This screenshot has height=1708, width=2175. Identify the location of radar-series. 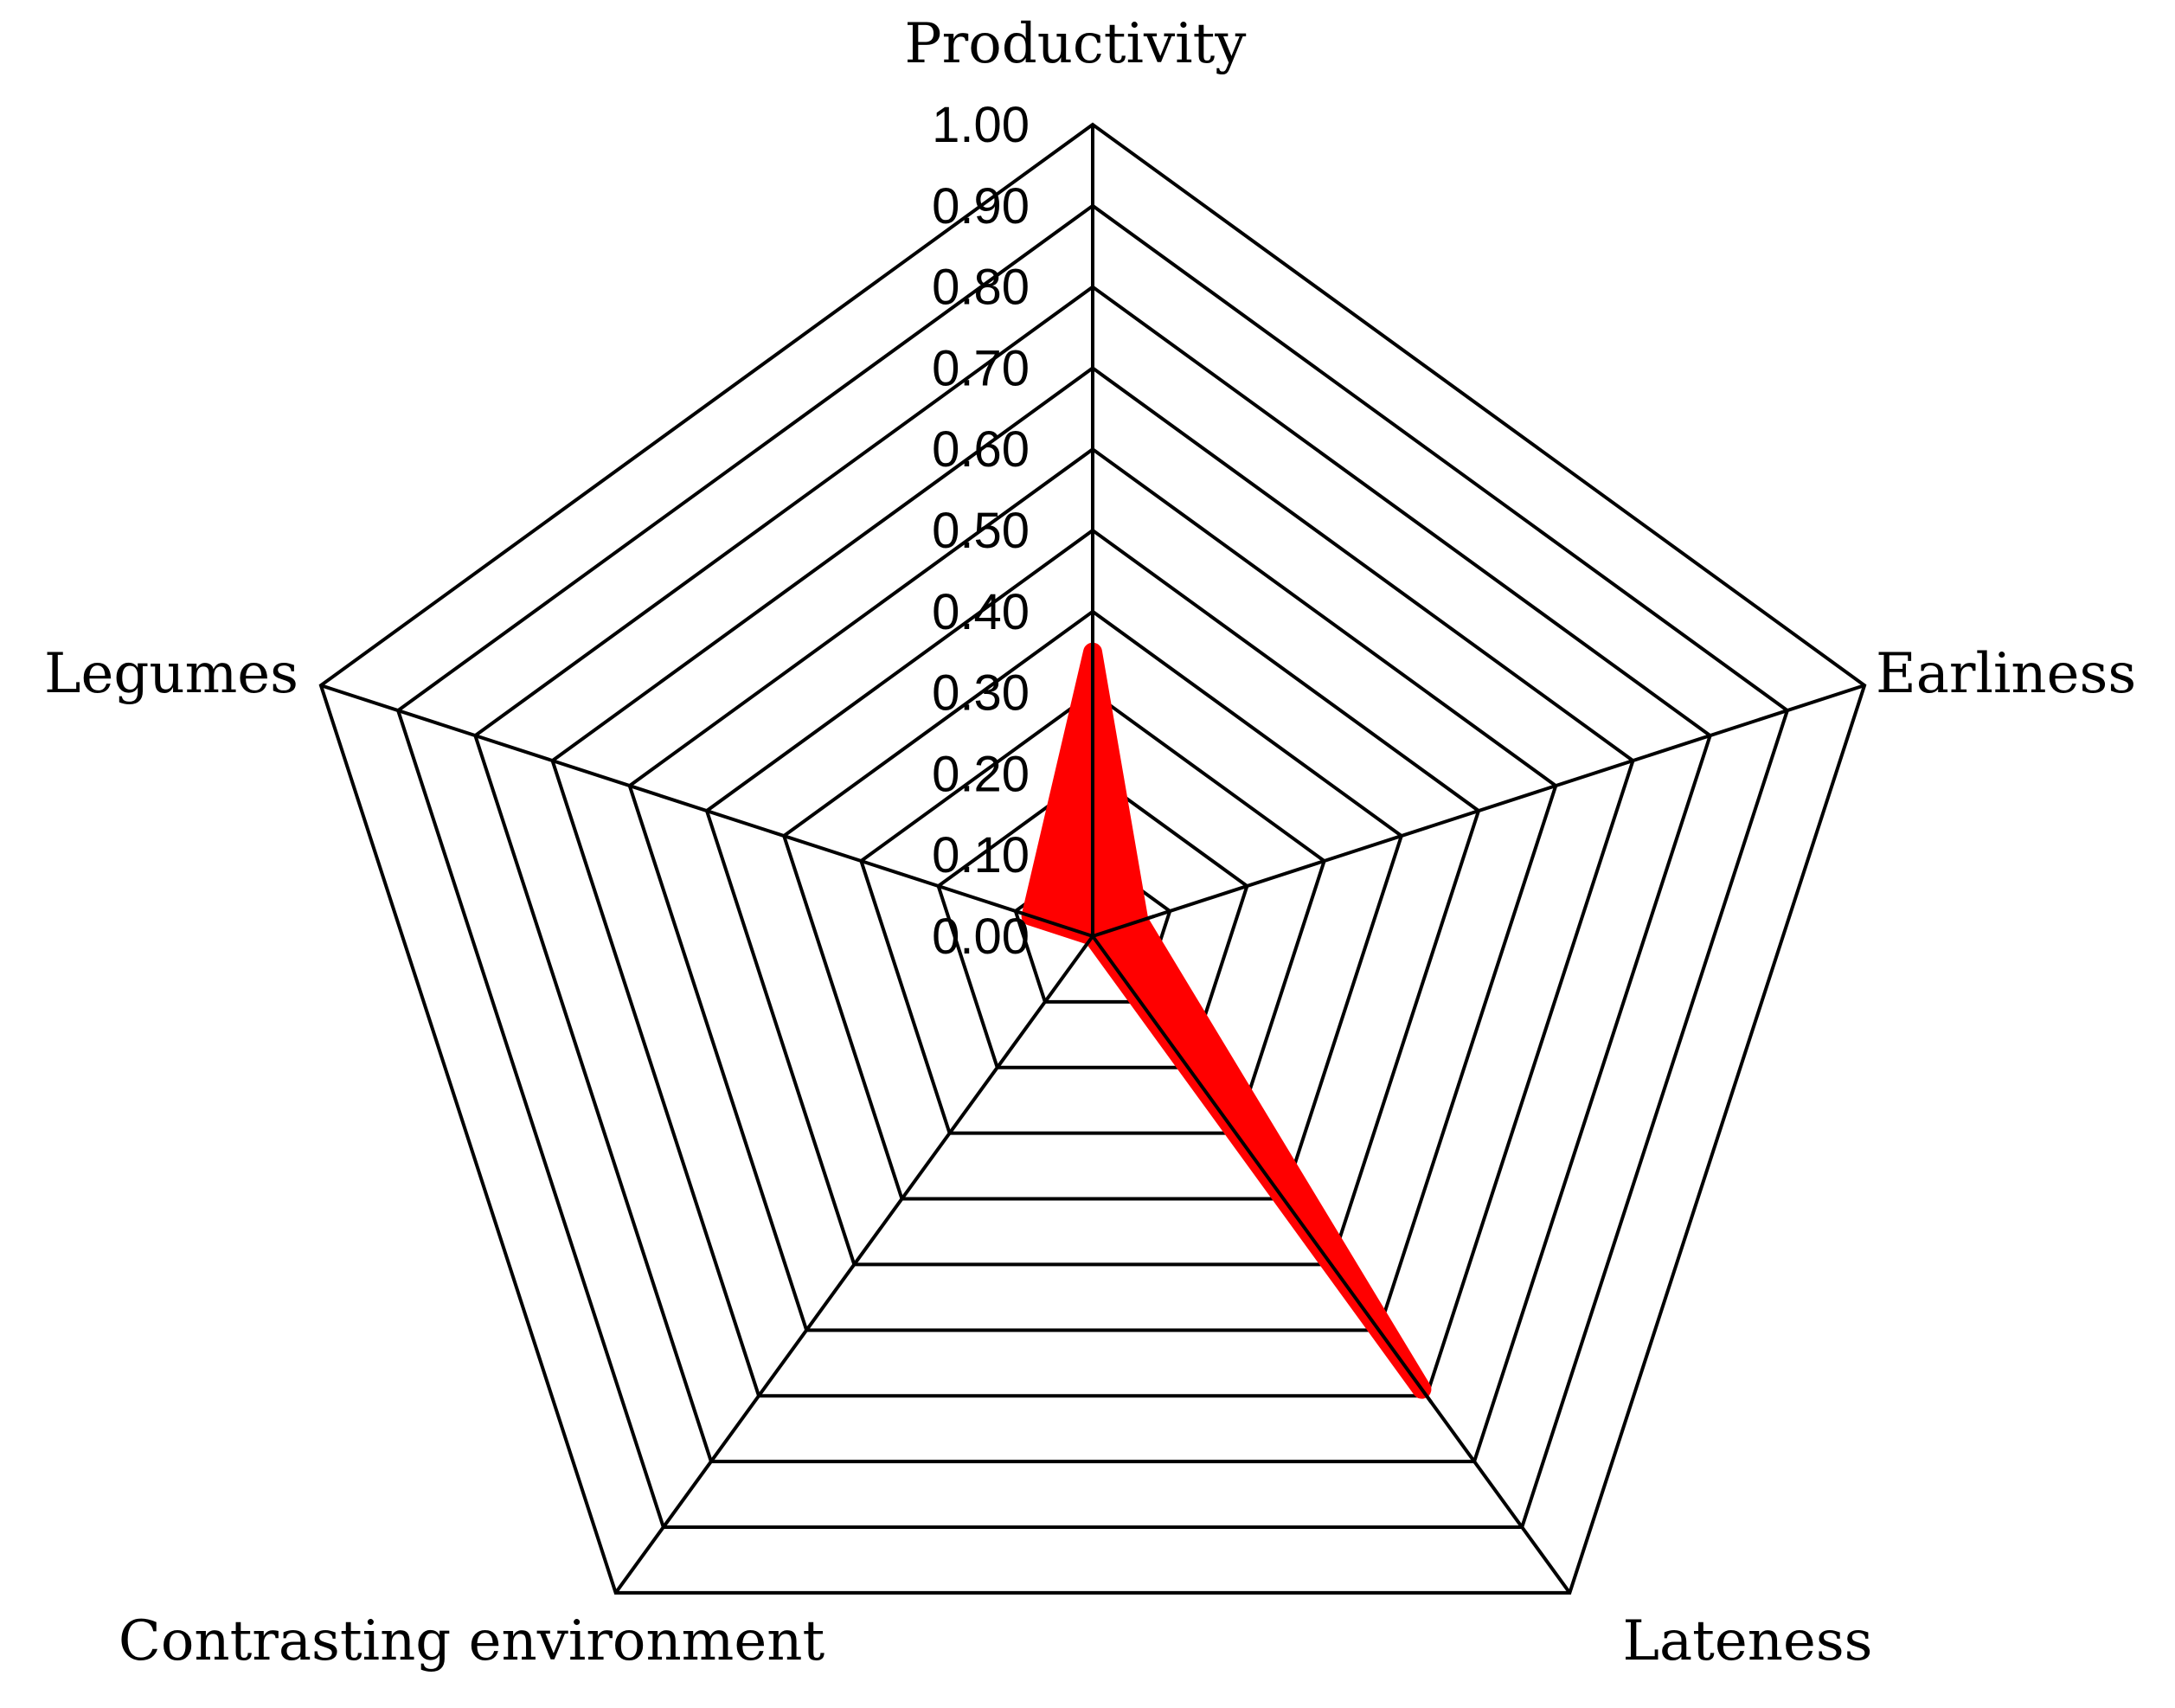
(1224, 1019).